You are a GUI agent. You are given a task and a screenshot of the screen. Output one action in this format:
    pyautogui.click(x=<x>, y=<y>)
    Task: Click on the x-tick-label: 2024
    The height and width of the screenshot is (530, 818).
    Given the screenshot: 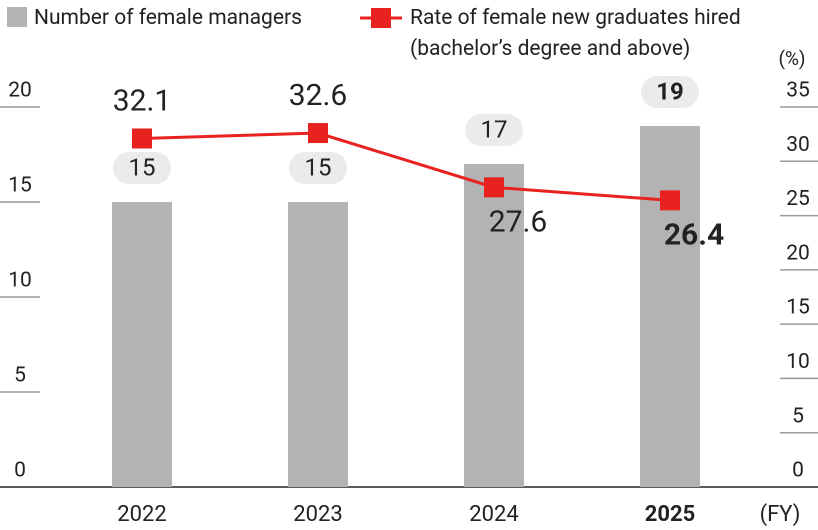 What is the action you would take?
    pyautogui.click(x=493, y=514)
    